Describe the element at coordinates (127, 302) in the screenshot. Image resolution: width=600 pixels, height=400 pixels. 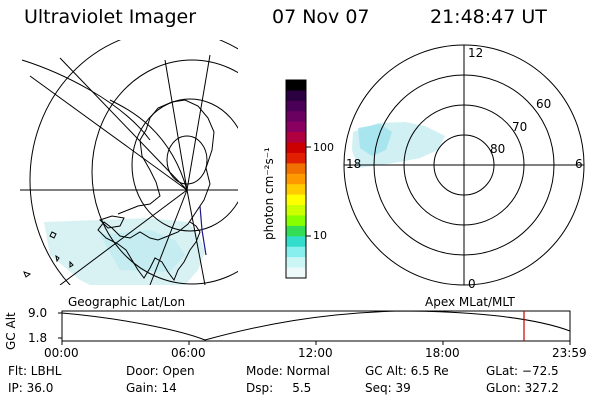
I see `left-panel-caption: Geographic Lat/Lon` at that location.